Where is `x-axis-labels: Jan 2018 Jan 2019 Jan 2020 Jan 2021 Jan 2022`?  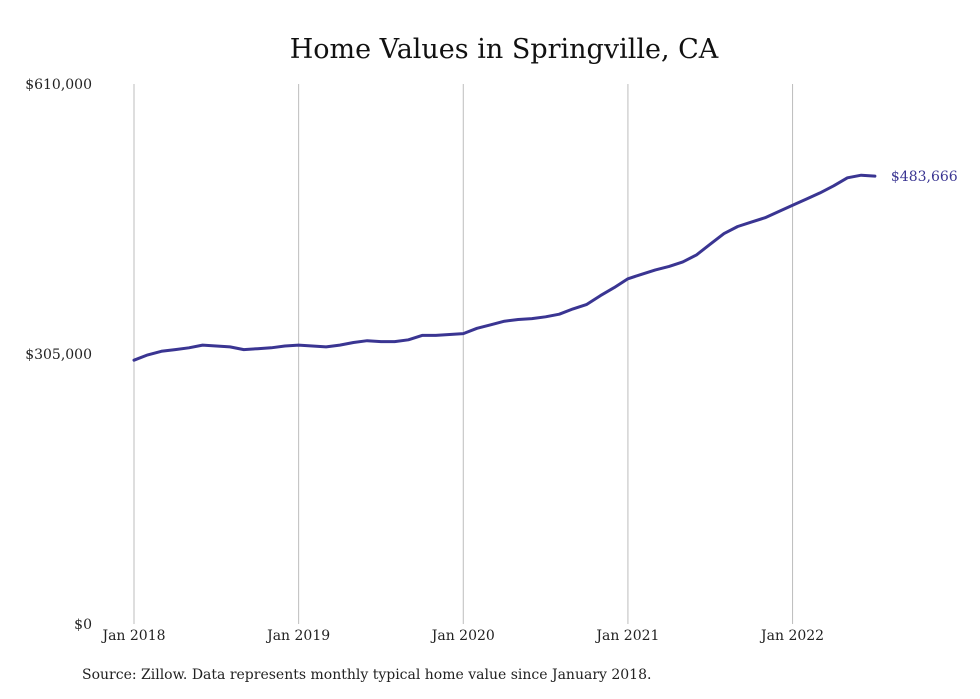 x-axis-labels: Jan 2018 Jan 2019 Jan 2020 Jan 2021 Jan 2022 is located at coordinates (462, 636).